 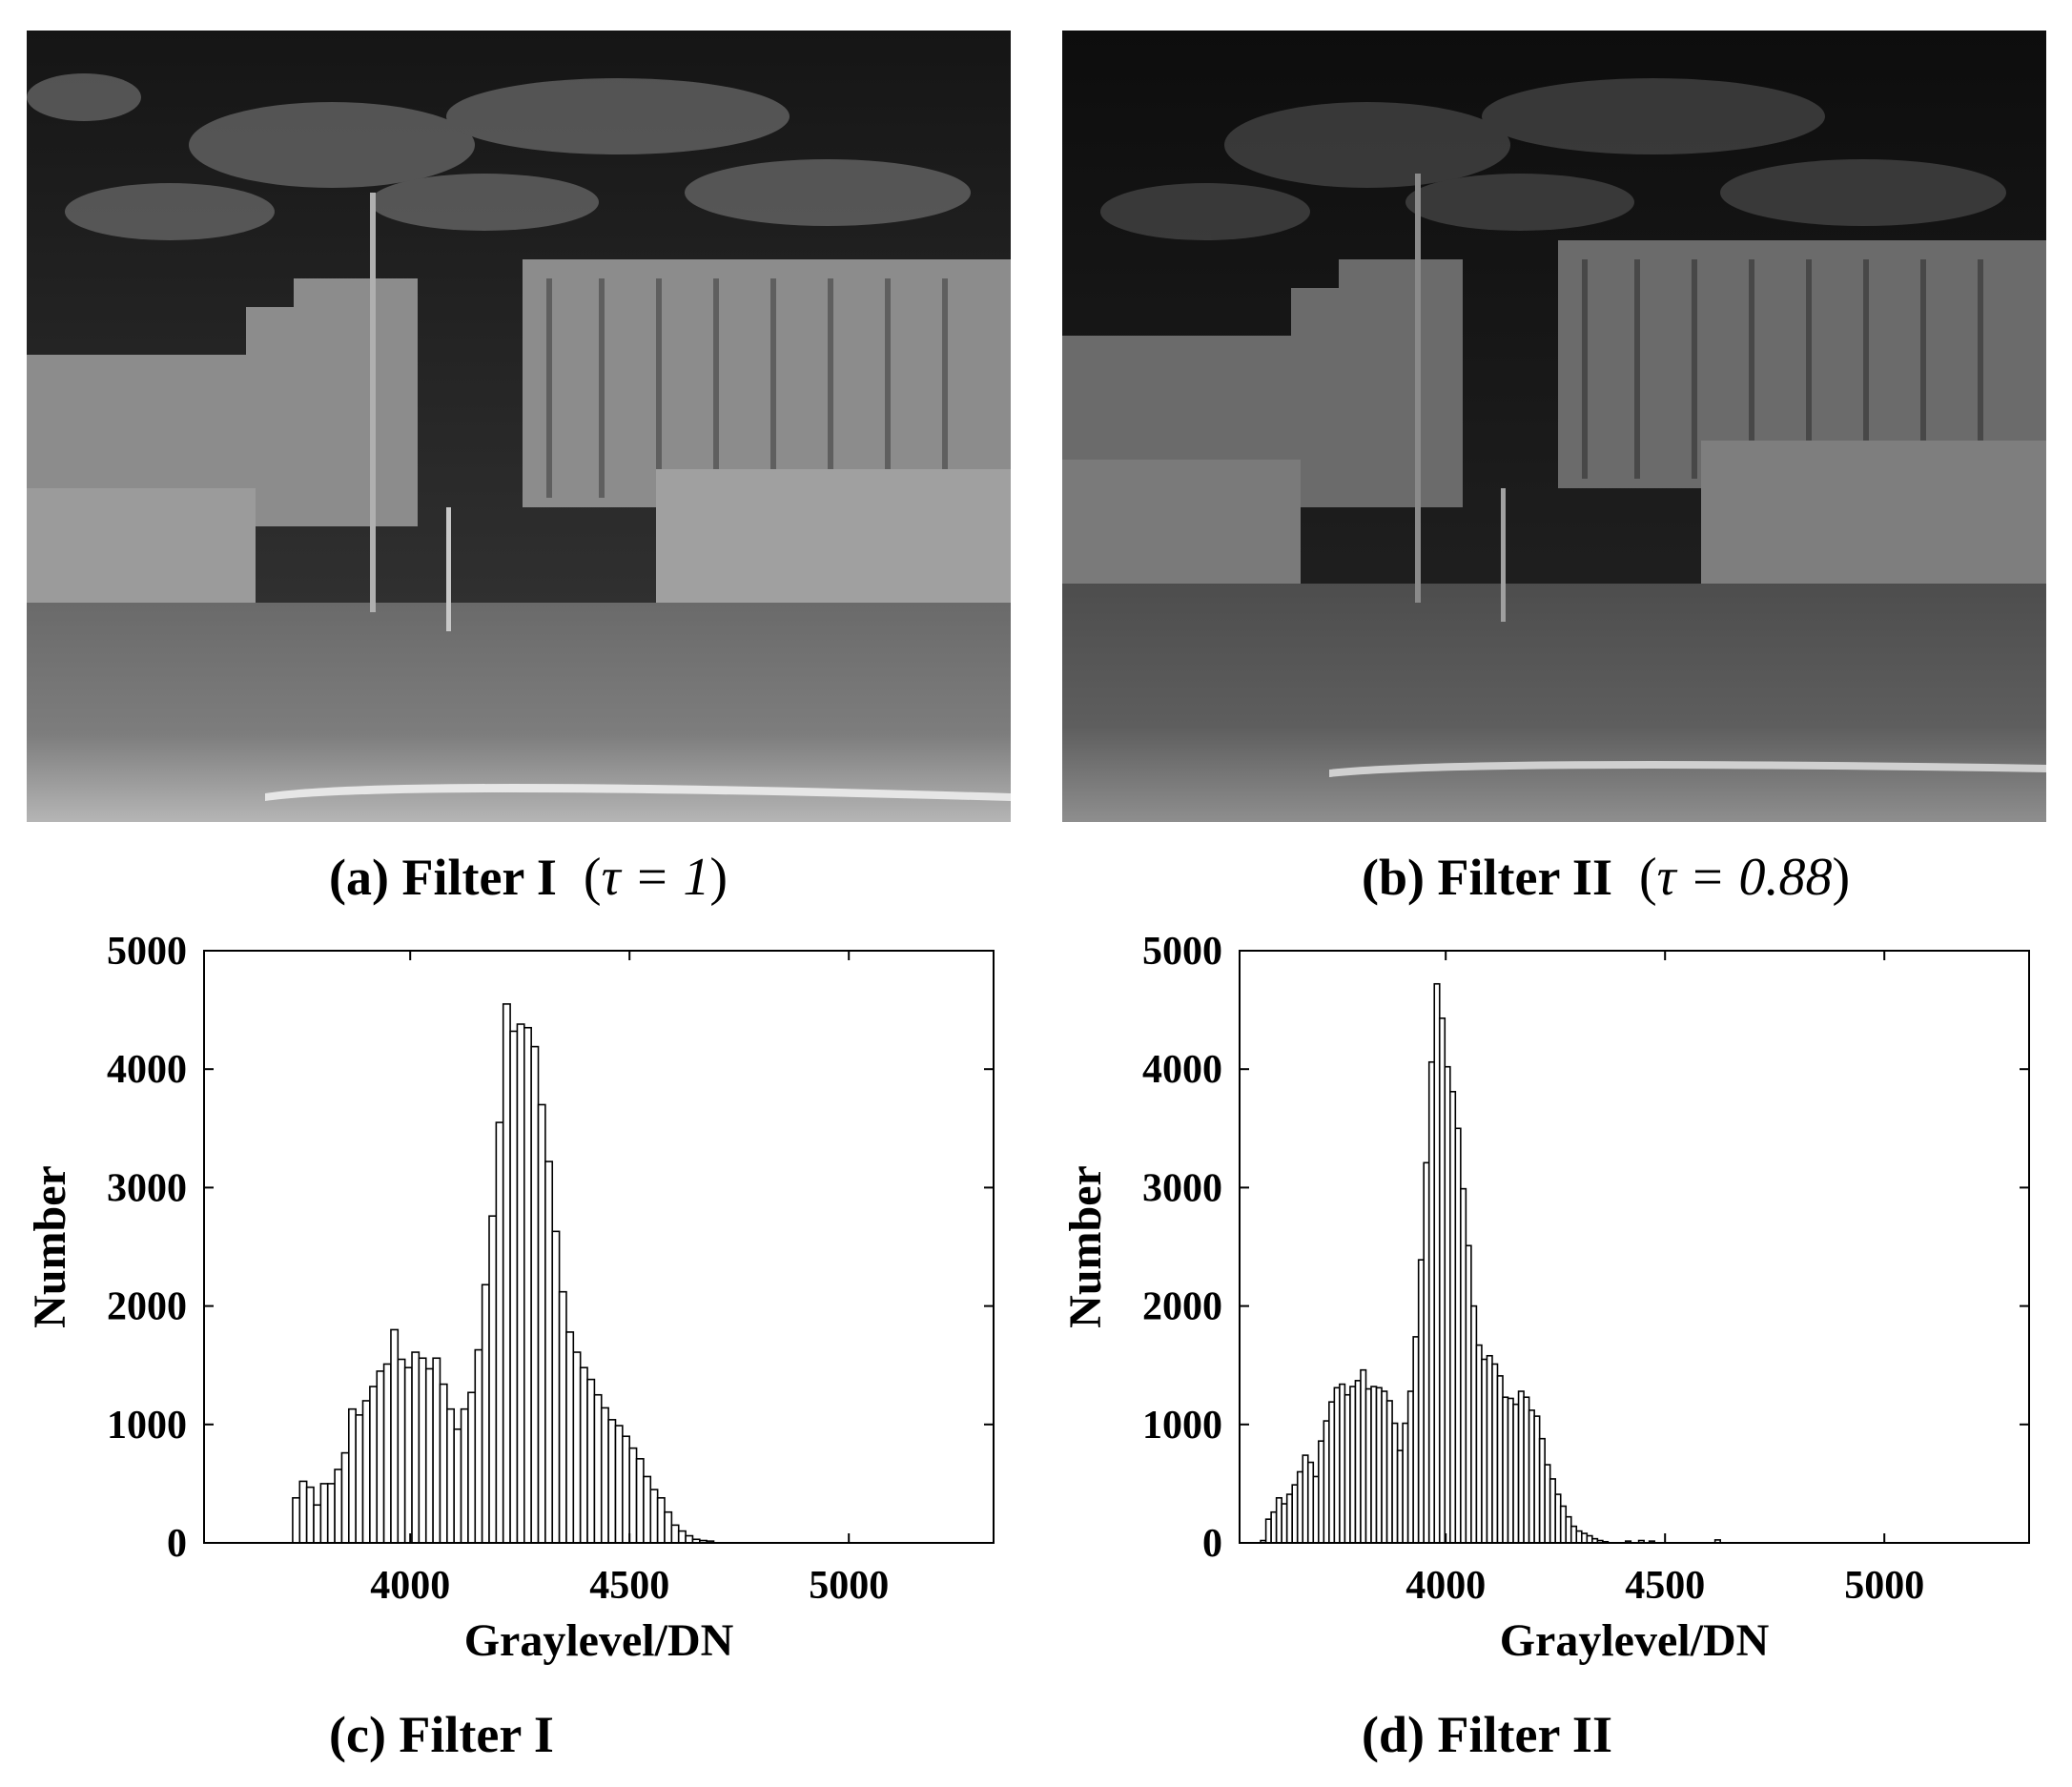 What do you see at coordinates (410, 1586) in the screenshot?
I see `x-tick-label: 4000` at bounding box center [410, 1586].